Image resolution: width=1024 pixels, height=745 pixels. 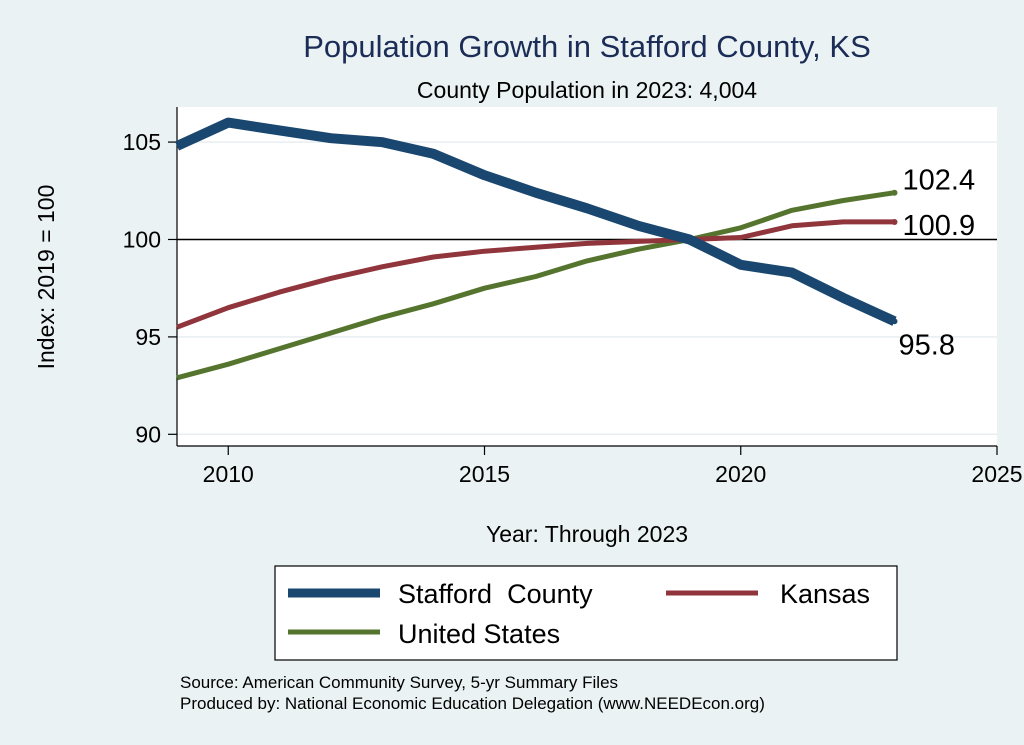 What do you see at coordinates (484, 474) in the screenshot?
I see `x-tick-label: 2015` at bounding box center [484, 474].